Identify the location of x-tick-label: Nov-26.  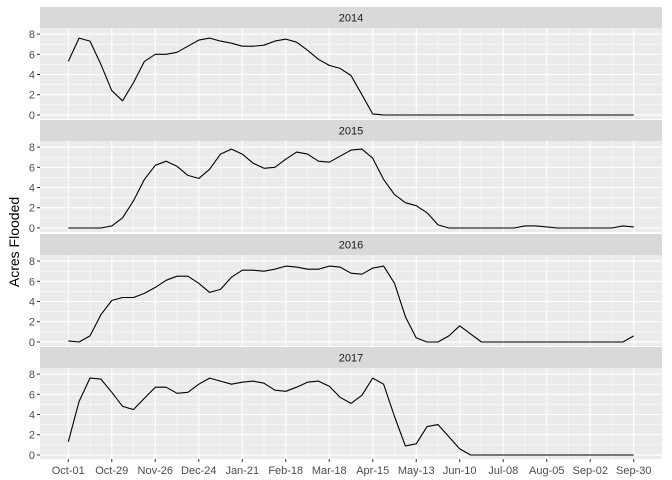
(155, 471).